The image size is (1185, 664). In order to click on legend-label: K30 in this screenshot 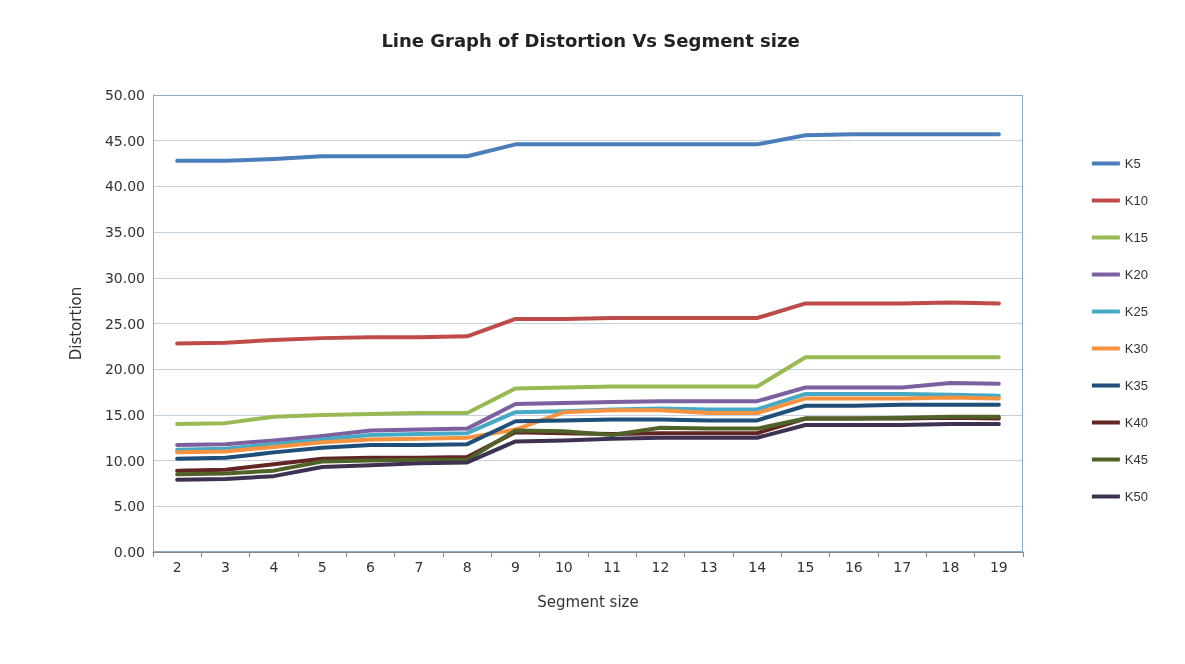, I will do `click(1136, 348)`.